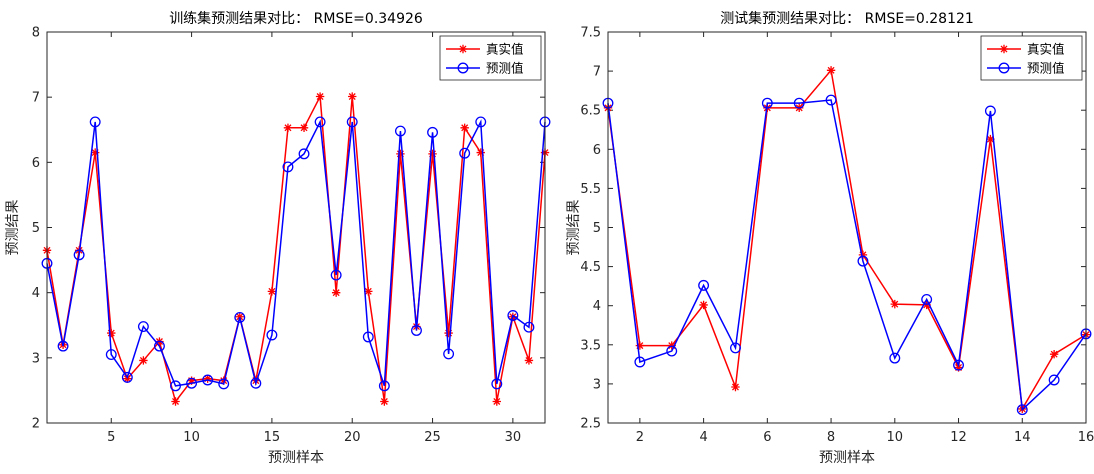 This screenshot has width=1094, height=474. Describe the element at coordinates (597, 72) in the screenshot. I see `y-tick-label: 7` at that location.